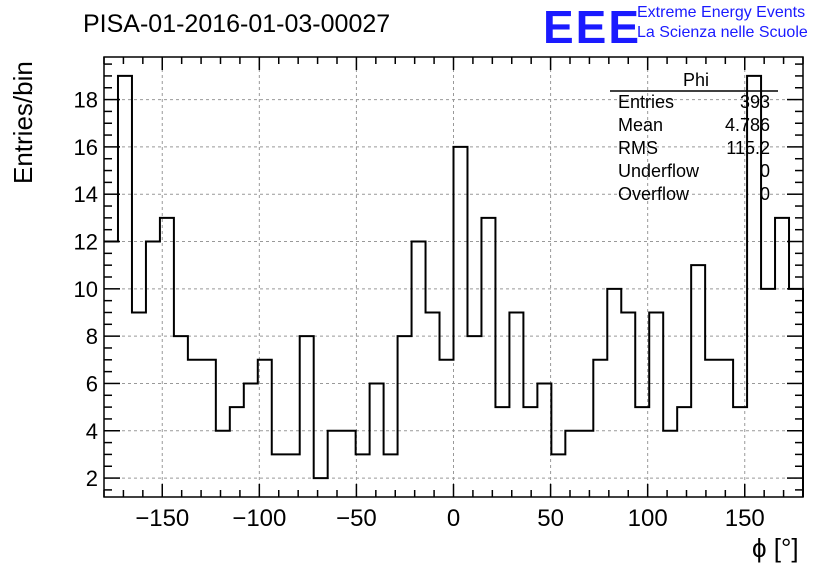 The height and width of the screenshot is (572, 836). What do you see at coordinates (86, 100) in the screenshot?
I see `y-tick-label: 18` at bounding box center [86, 100].